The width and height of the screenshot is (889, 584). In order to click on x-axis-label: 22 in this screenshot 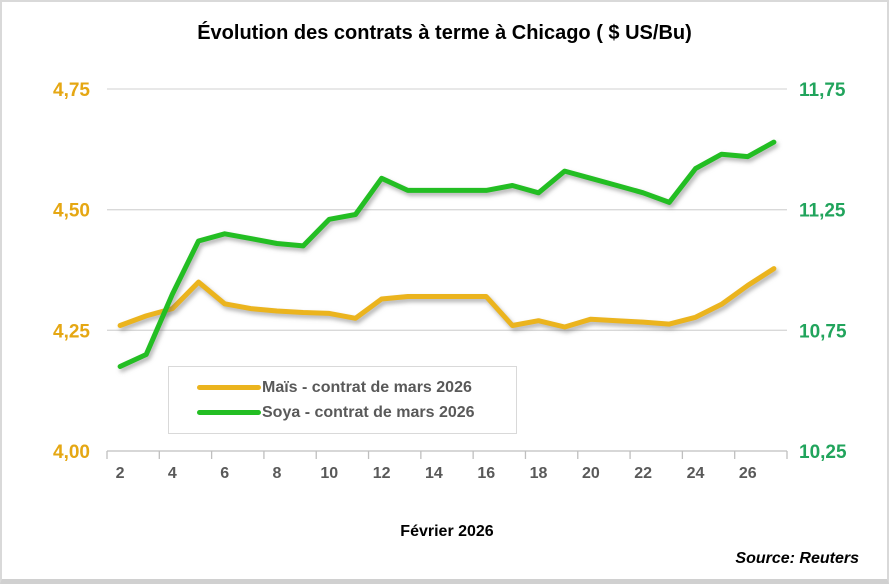, I will do `click(643, 473)`.